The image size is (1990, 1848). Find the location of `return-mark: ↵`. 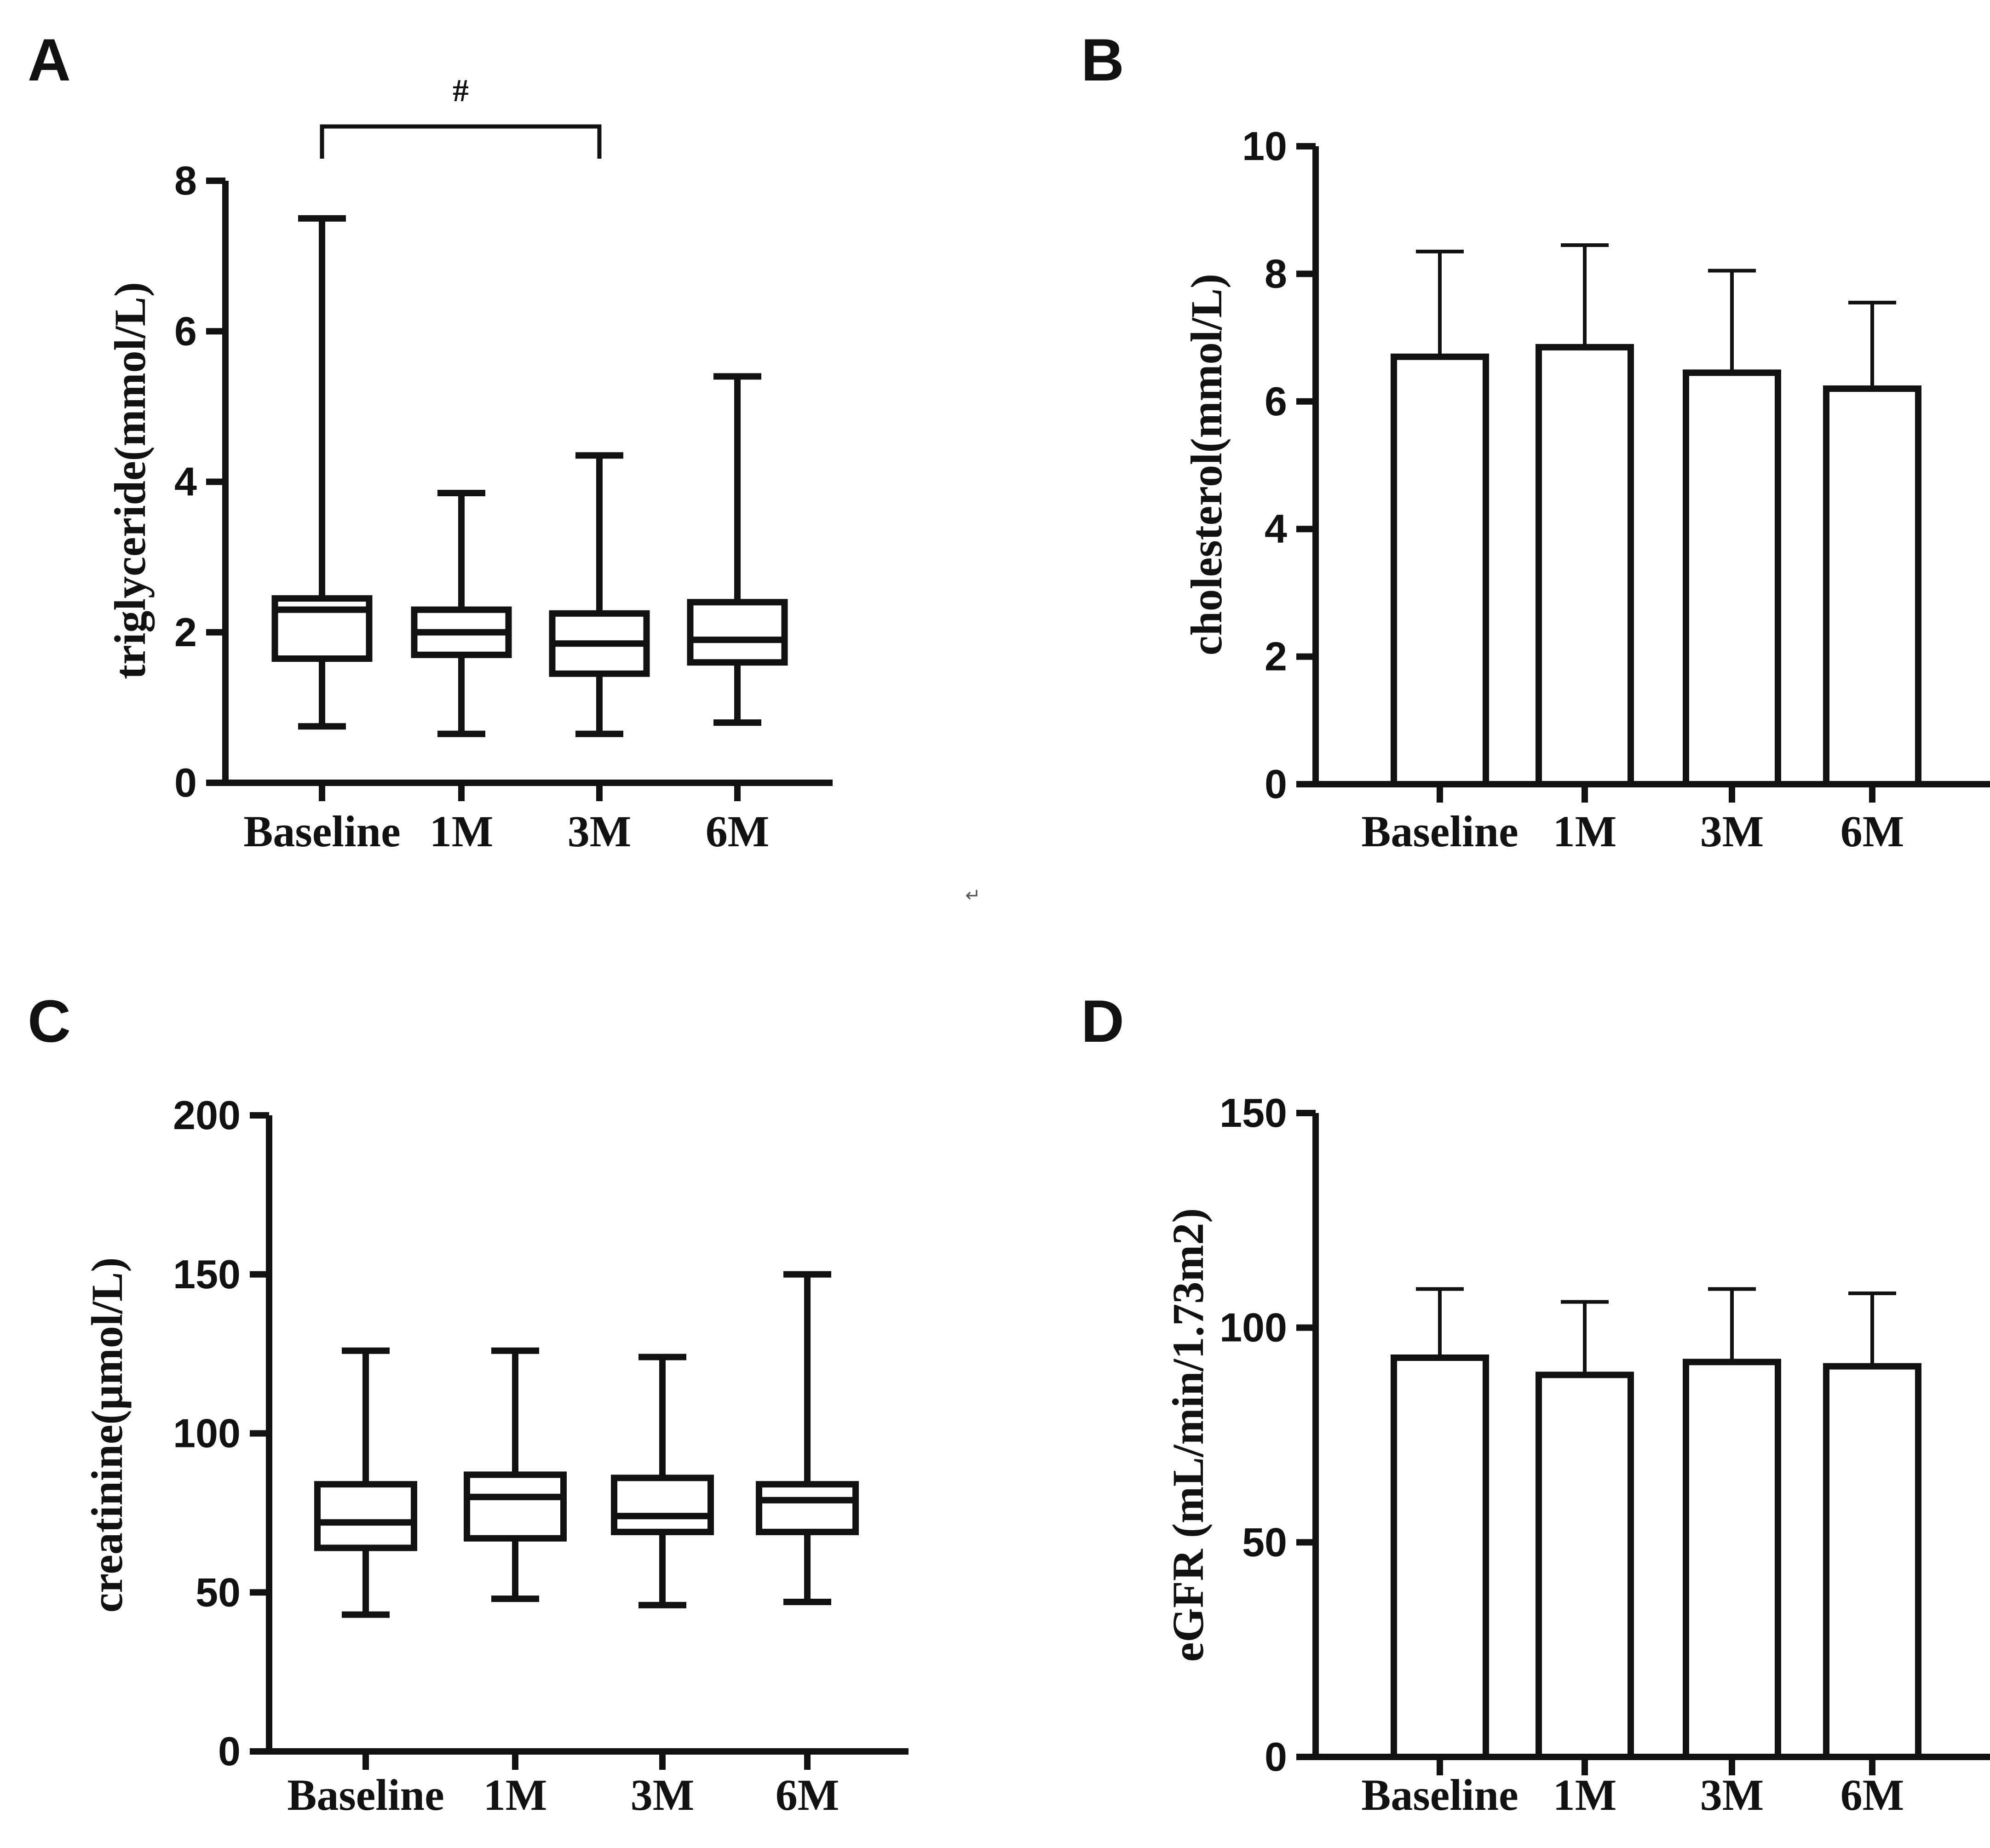

return-mark: ↵ is located at coordinates (973, 895).